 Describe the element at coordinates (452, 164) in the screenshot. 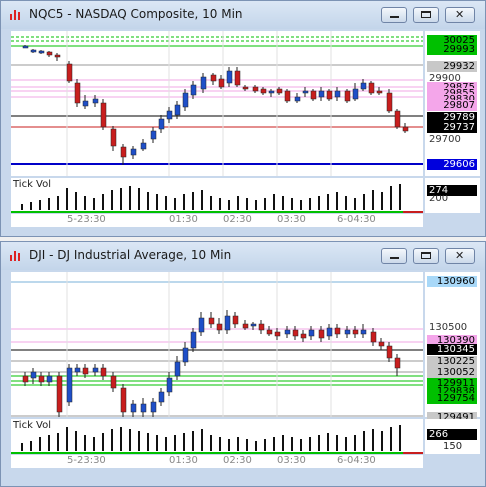

I see `price-label: 29606` at that location.